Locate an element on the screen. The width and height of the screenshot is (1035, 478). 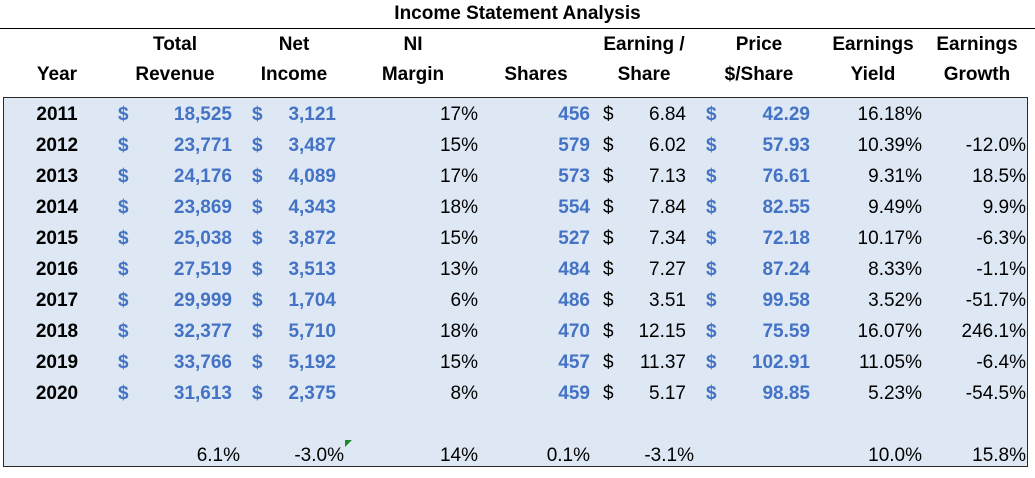
cell-shares: 459 is located at coordinates (574, 393).